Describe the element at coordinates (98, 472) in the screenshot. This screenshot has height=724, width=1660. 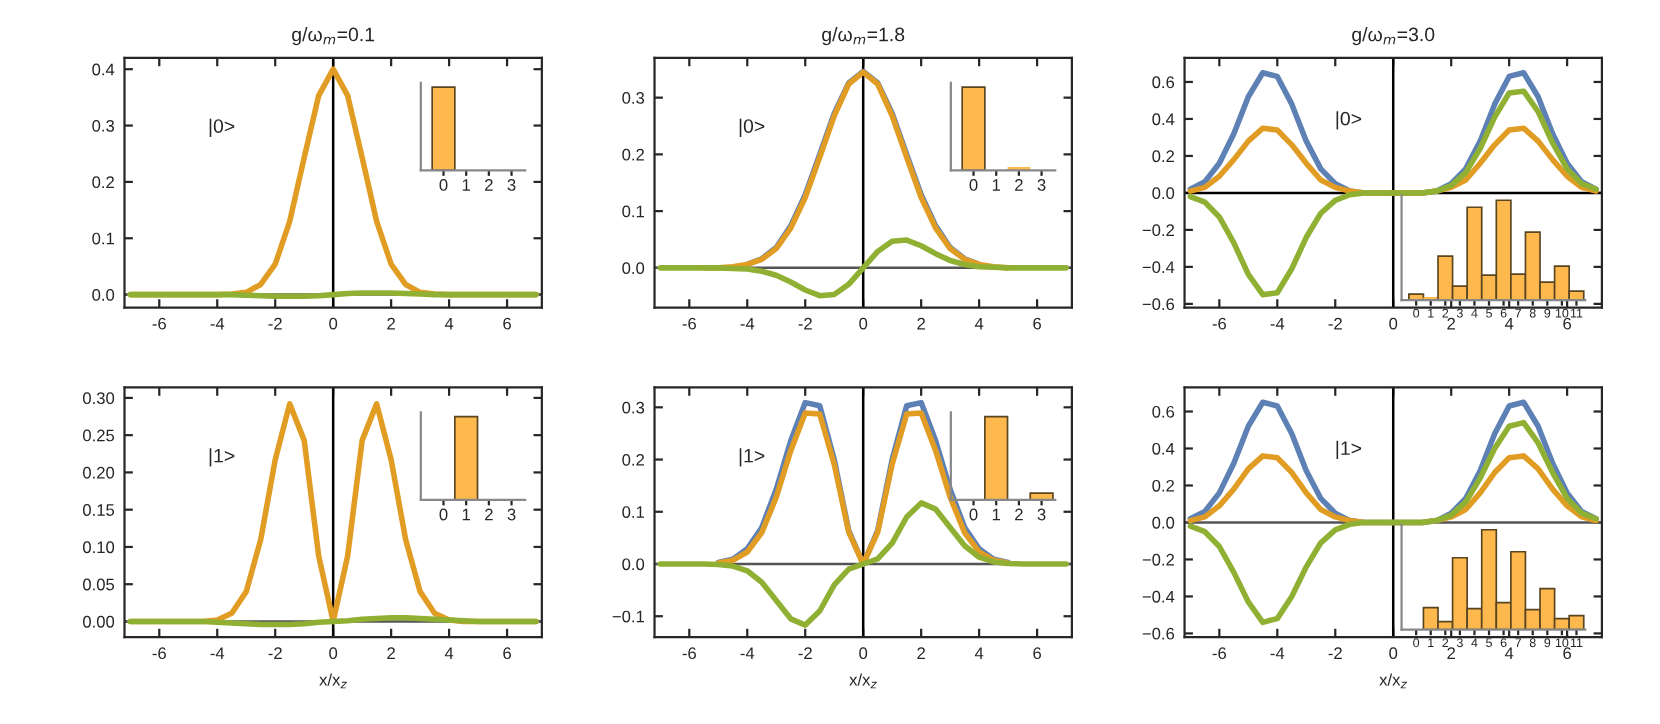
I see `y-tick-label: 0.20` at that location.